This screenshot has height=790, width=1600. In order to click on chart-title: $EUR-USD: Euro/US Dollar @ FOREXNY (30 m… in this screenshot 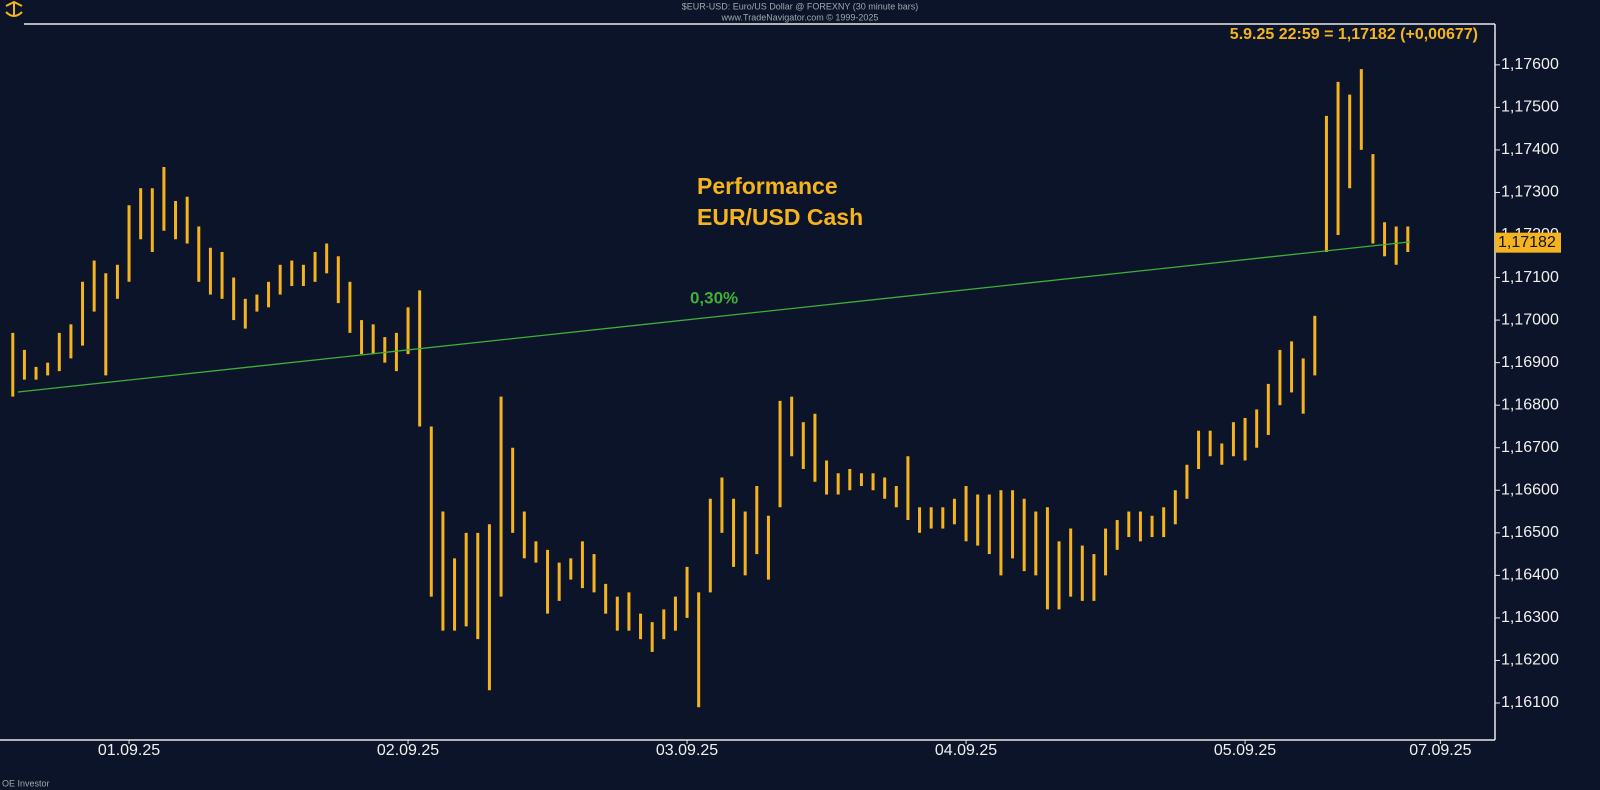, I will do `click(800, 6)`.